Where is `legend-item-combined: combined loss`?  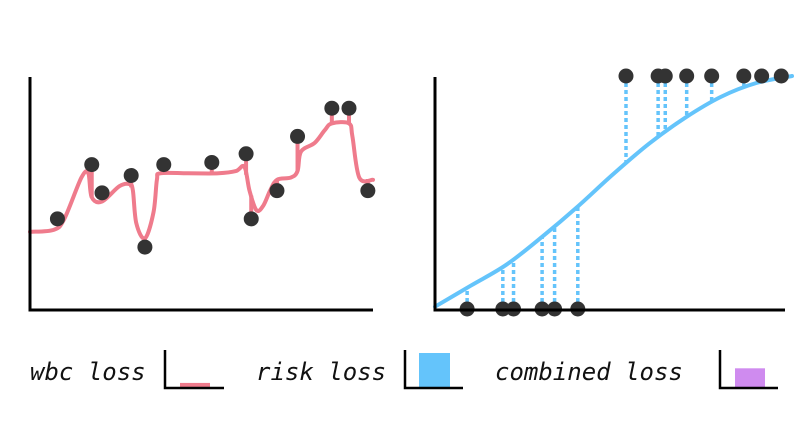
legend-item-combined: combined loss is located at coordinates (636, 370).